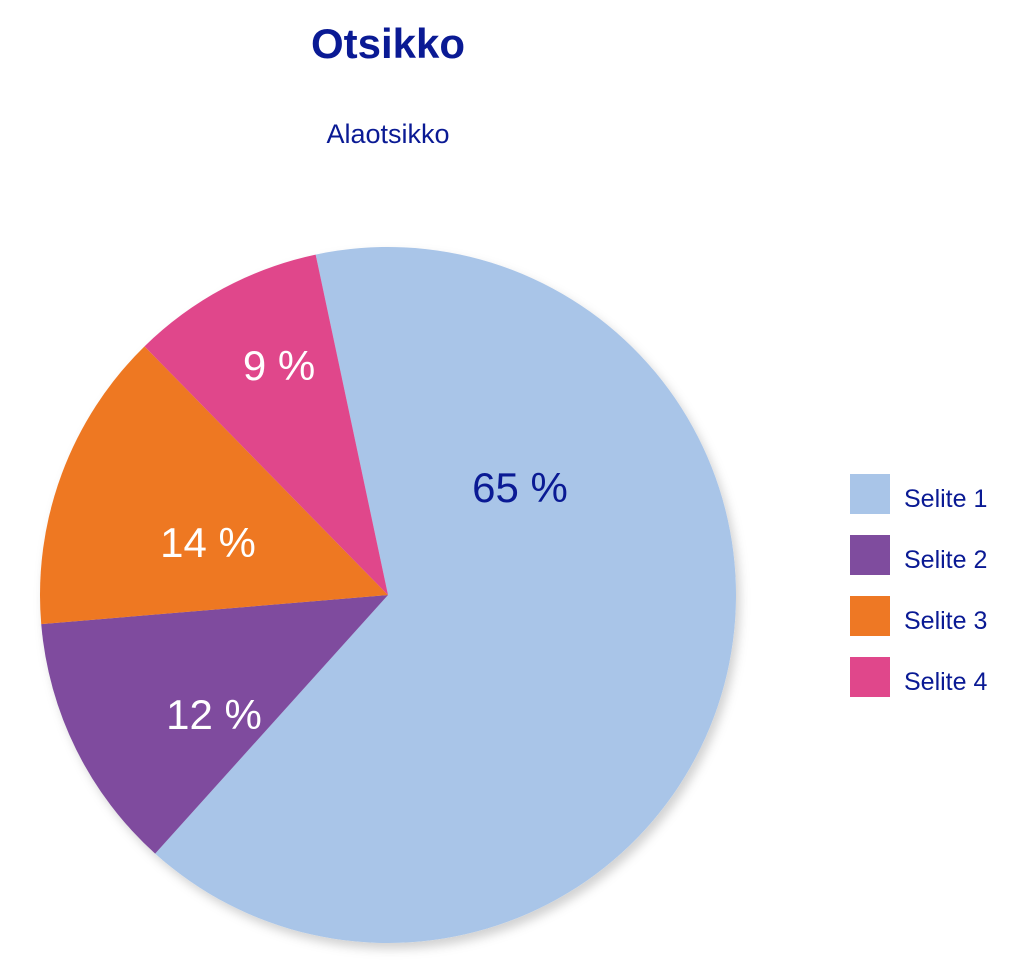 Image resolution: width=1024 pixels, height=980 pixels. Describe the element at coordinates (279, 365) in the screenshot. I see `pie-slice-label-4: 9 %` at that location.